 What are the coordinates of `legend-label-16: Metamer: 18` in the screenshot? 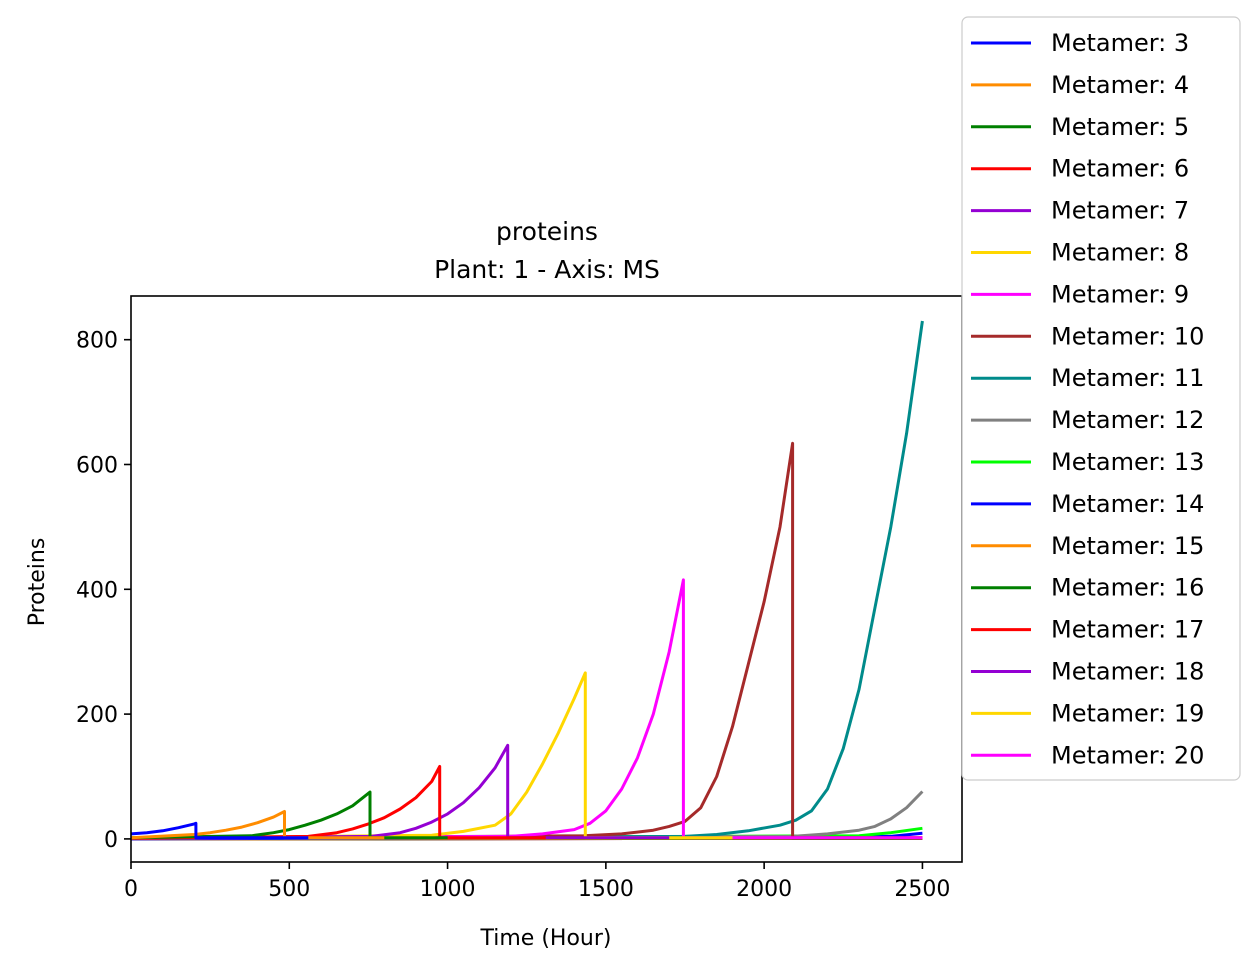 It's located at (1127, 672).